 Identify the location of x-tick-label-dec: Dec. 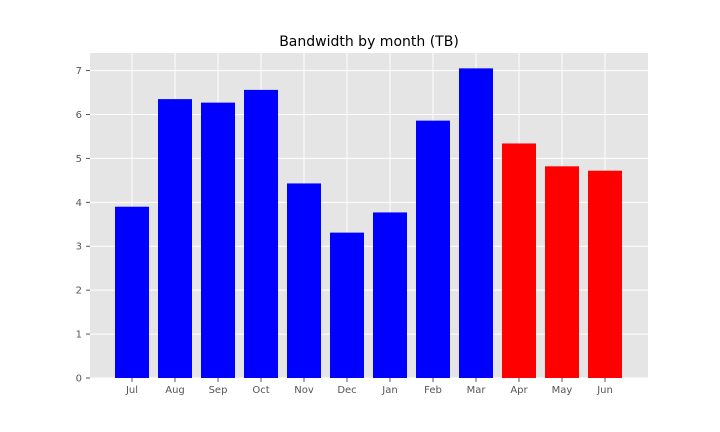
(346, 390).